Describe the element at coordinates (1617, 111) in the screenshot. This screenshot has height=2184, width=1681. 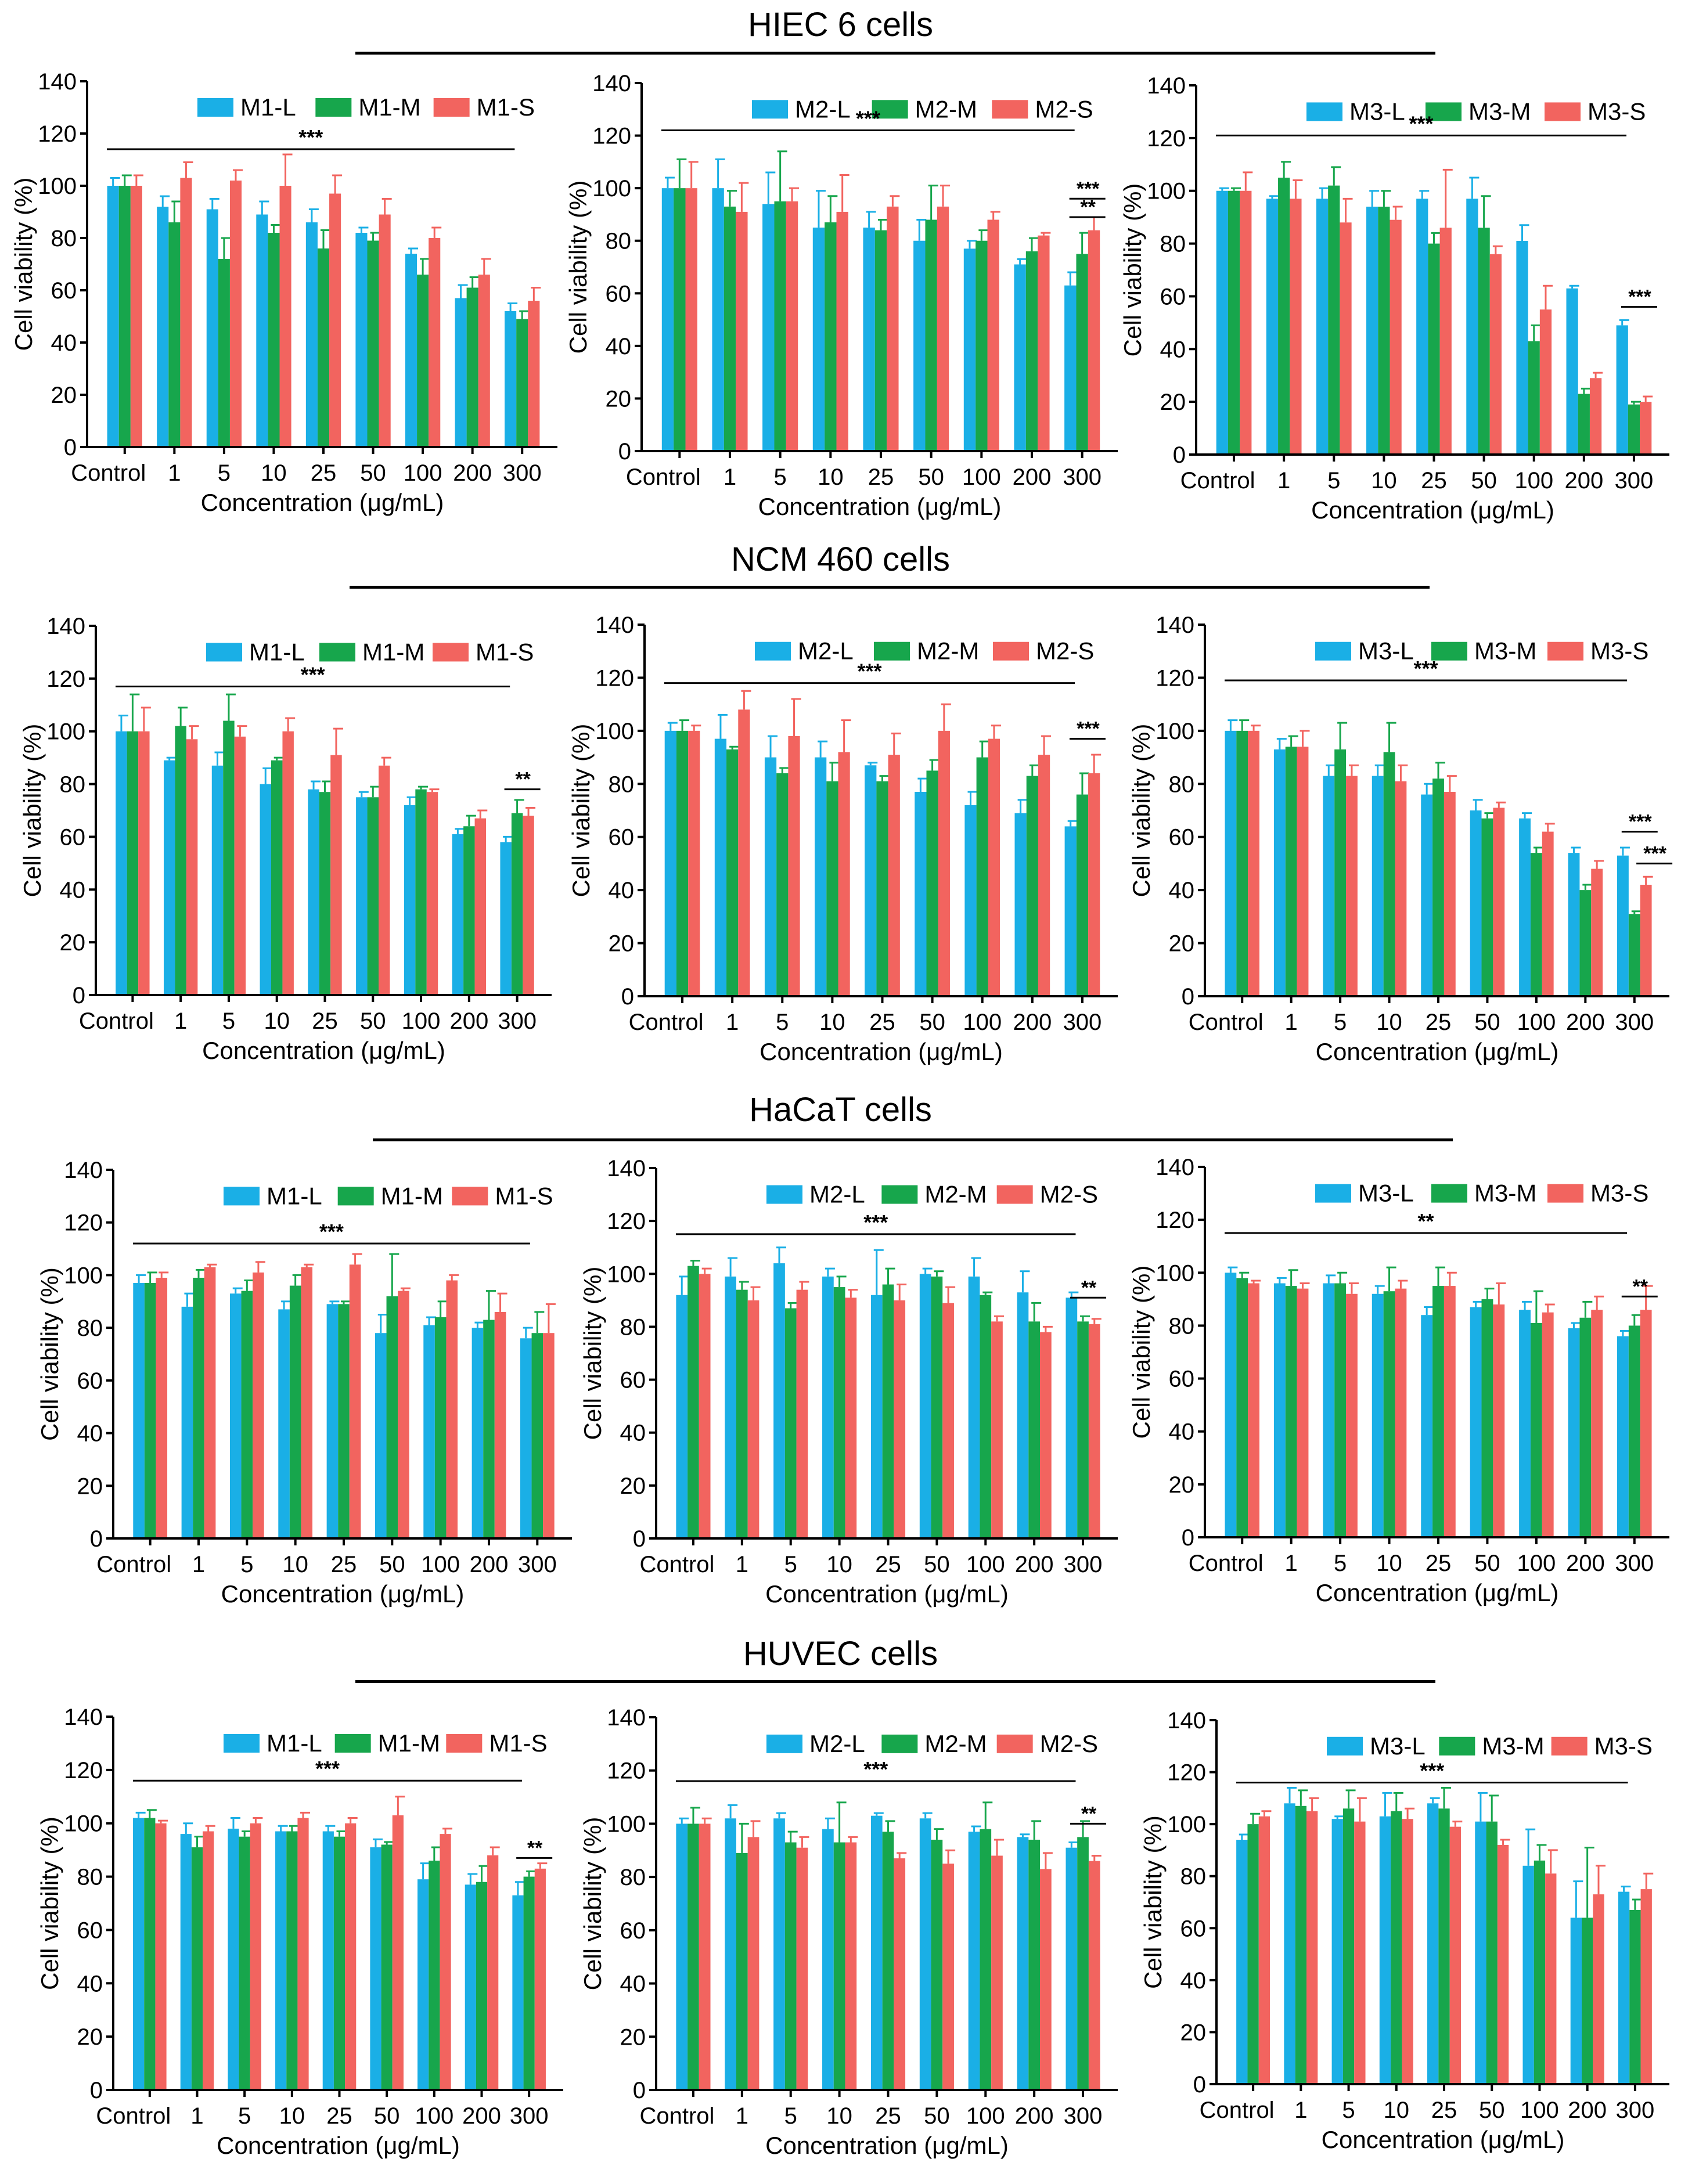
I see `legend-label: M3-S` at that location.